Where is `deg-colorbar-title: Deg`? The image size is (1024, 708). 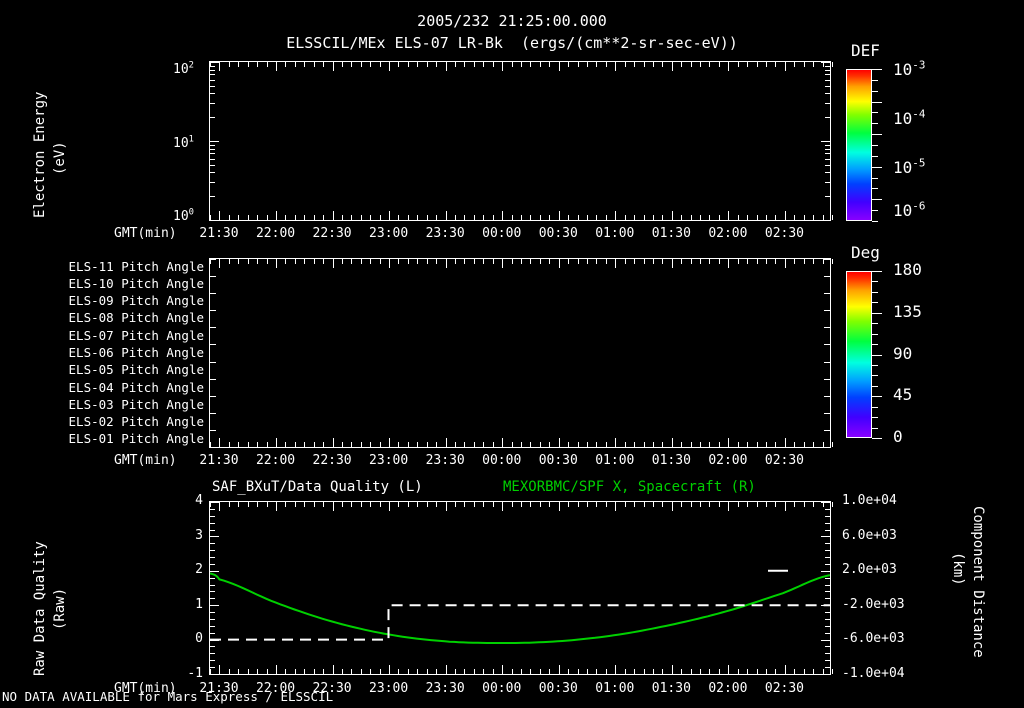
deg-colorbar-title: Deg is located at coordinates (865, 252).